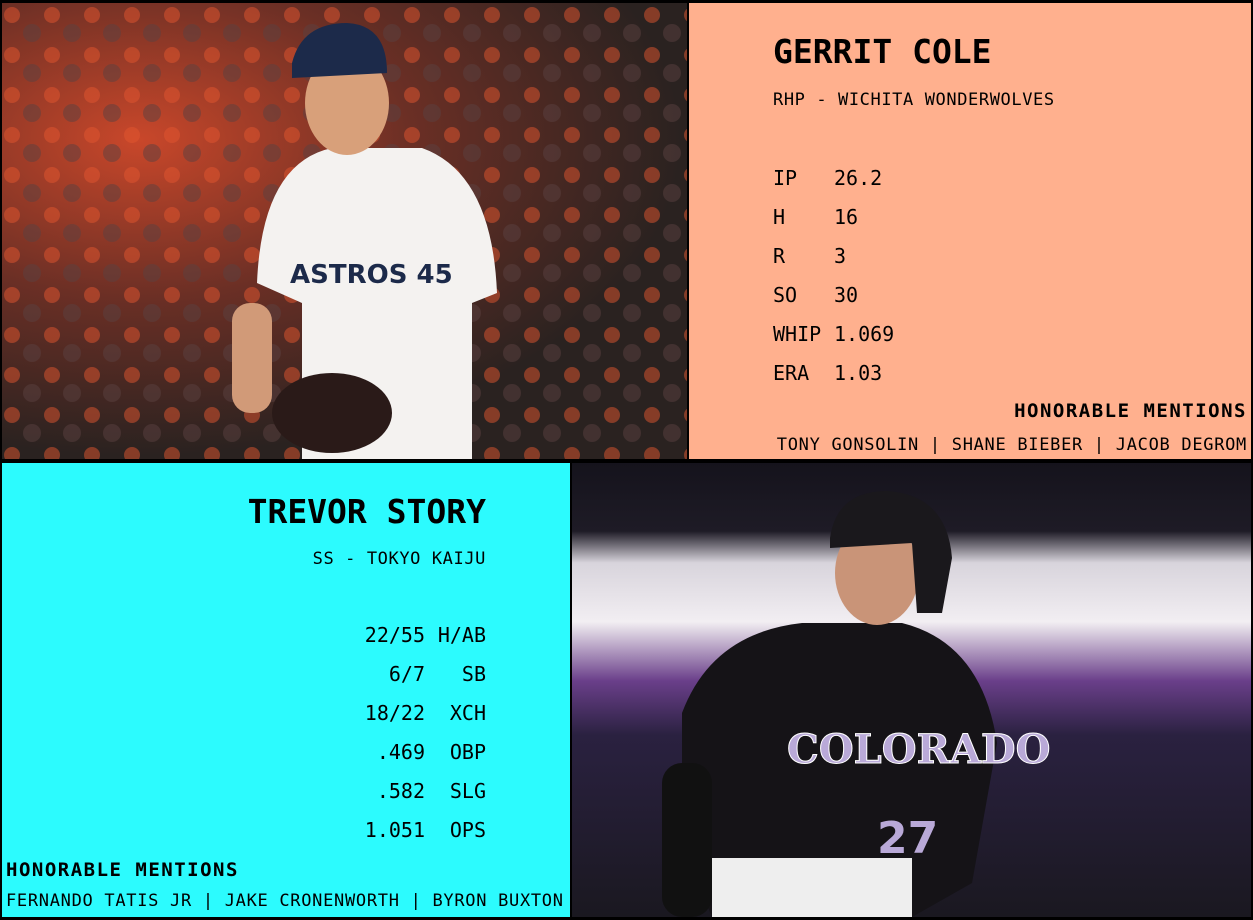  Describe the element at coordinates (356, 642) in the screenshot. I see `stat-row: 22/55 H/AB` at that location.